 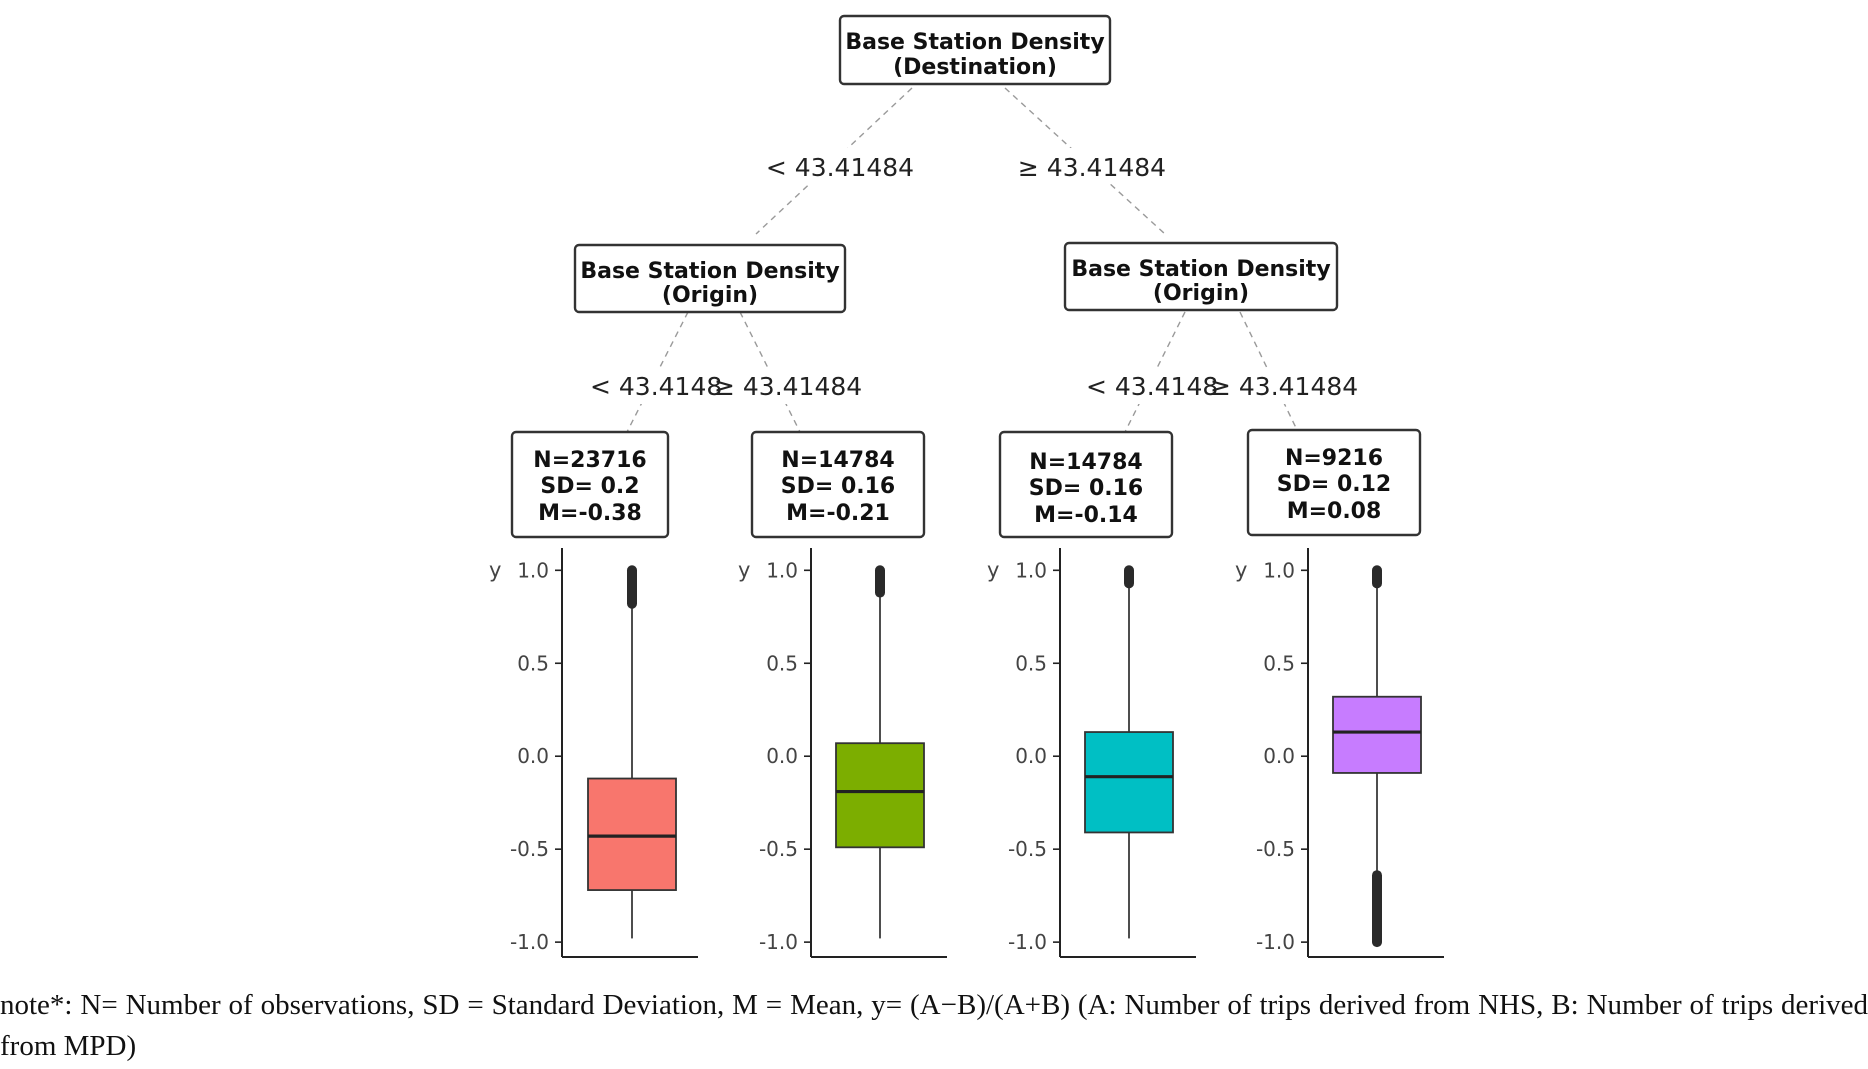 I want to click on edge-root-left, so click(x=834, y=161).